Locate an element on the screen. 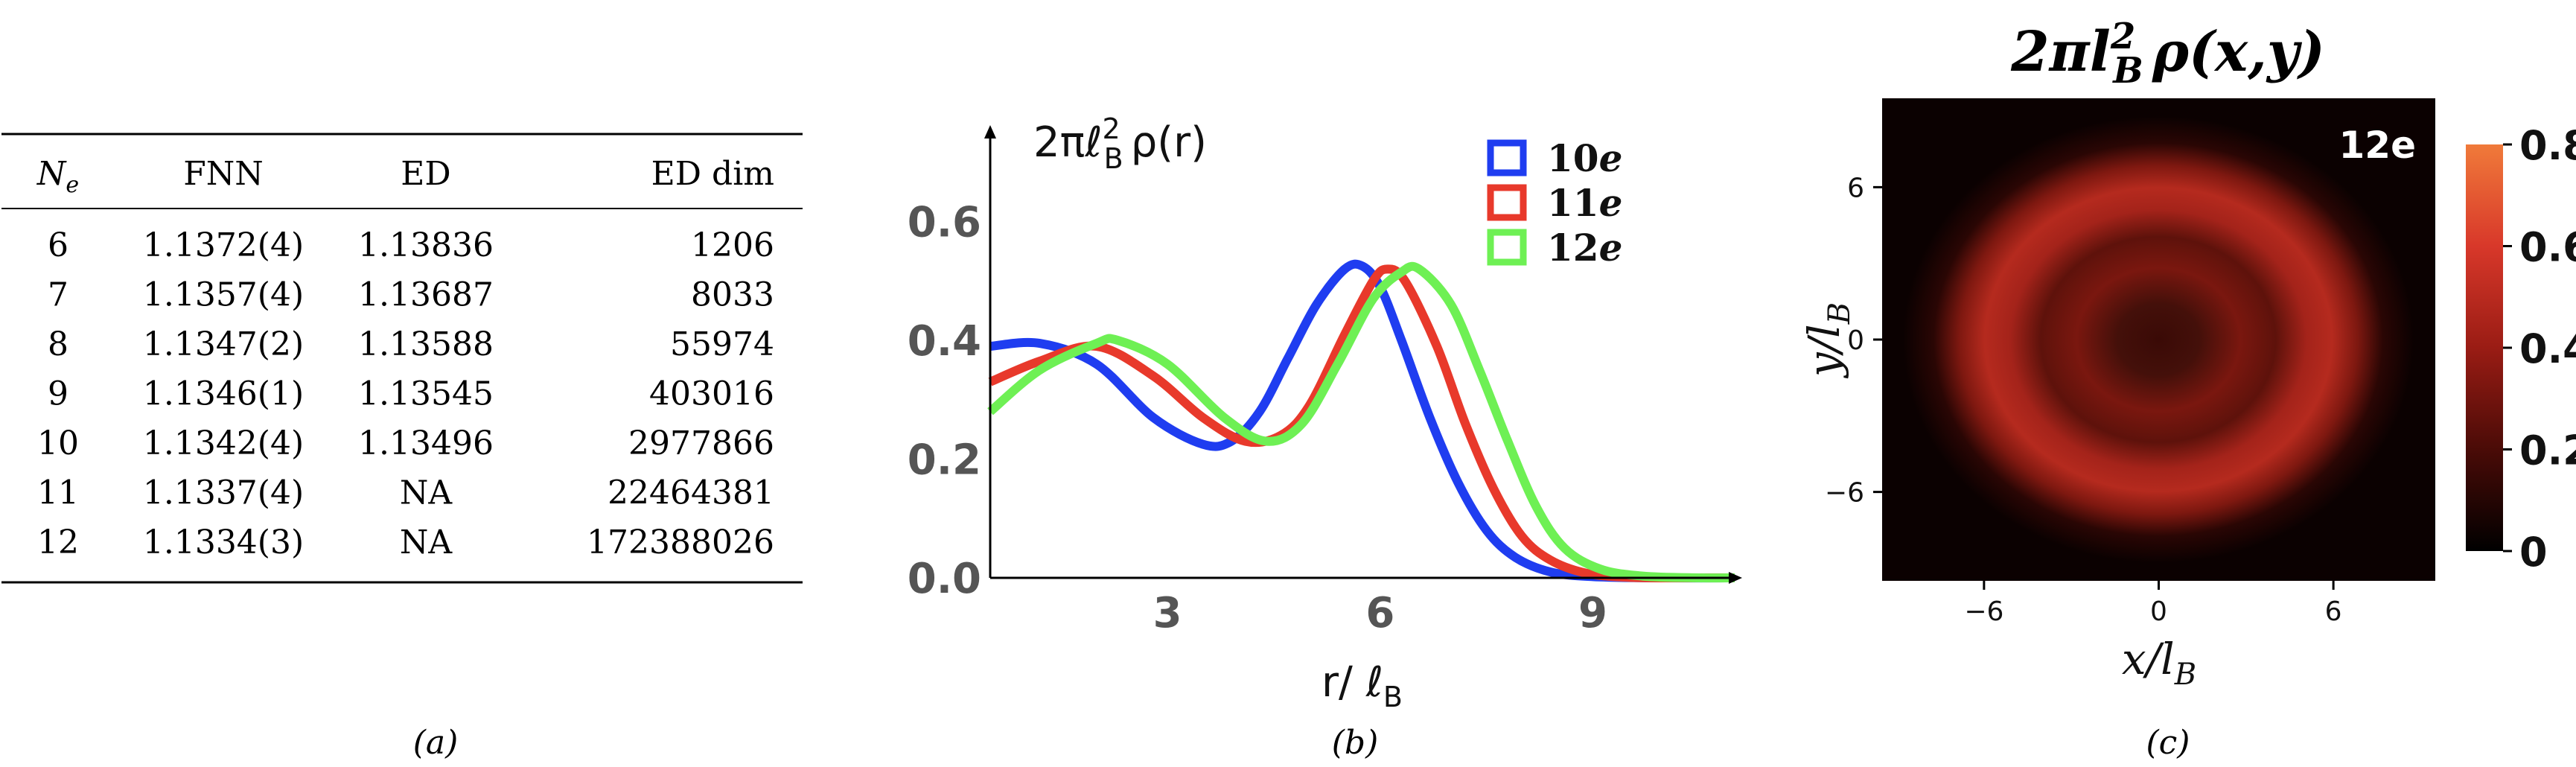 This screenshot has height=767, width=2576. table-cell: 1.1347(2) is located at coordinates (223, 344).